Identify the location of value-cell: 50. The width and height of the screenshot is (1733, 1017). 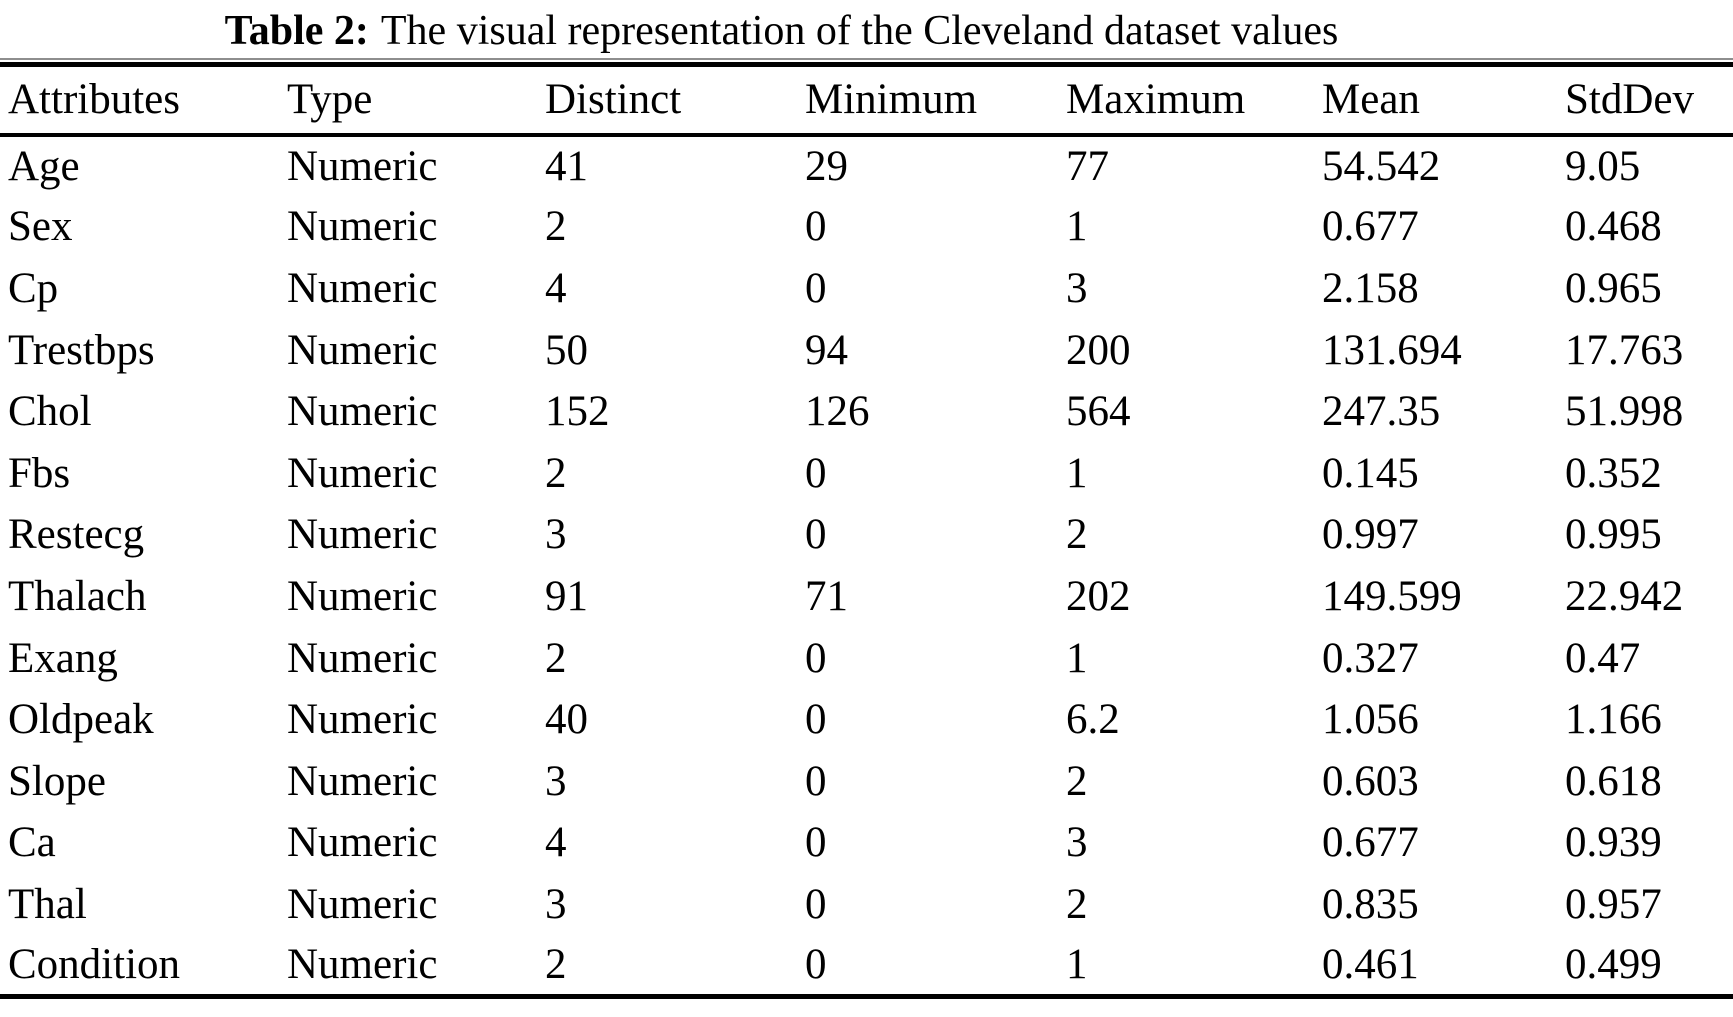
(566, 350).